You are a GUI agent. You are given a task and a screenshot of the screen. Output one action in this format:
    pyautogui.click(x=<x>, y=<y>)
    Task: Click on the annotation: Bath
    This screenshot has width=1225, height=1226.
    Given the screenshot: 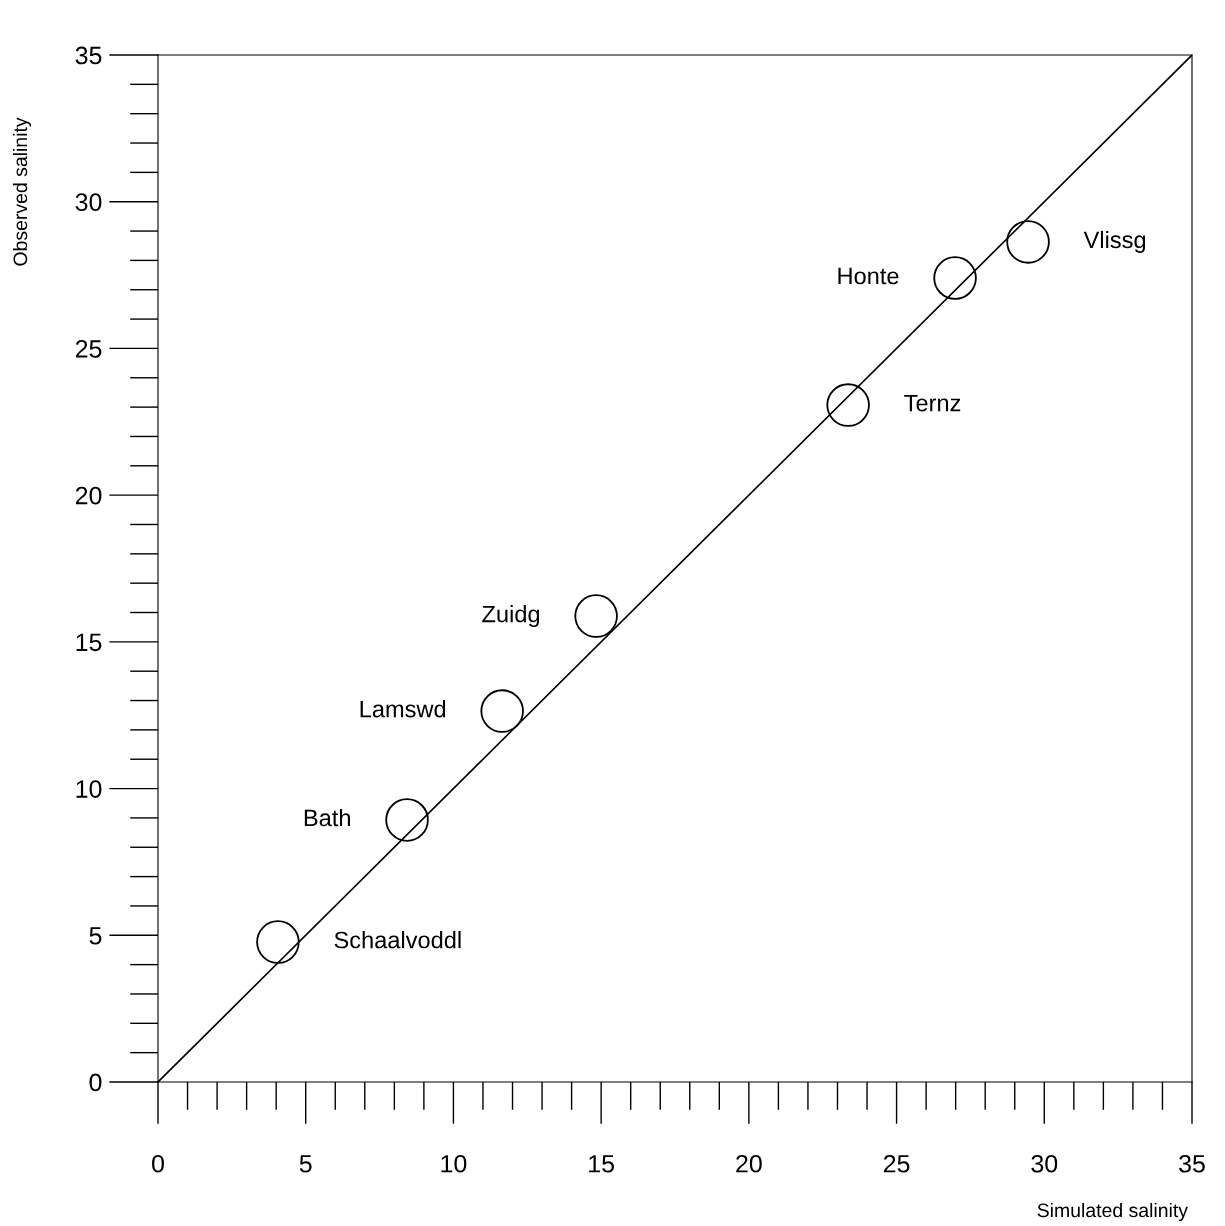 What is the action you would take?
    pyautogui.click(x=327, y=817)
    